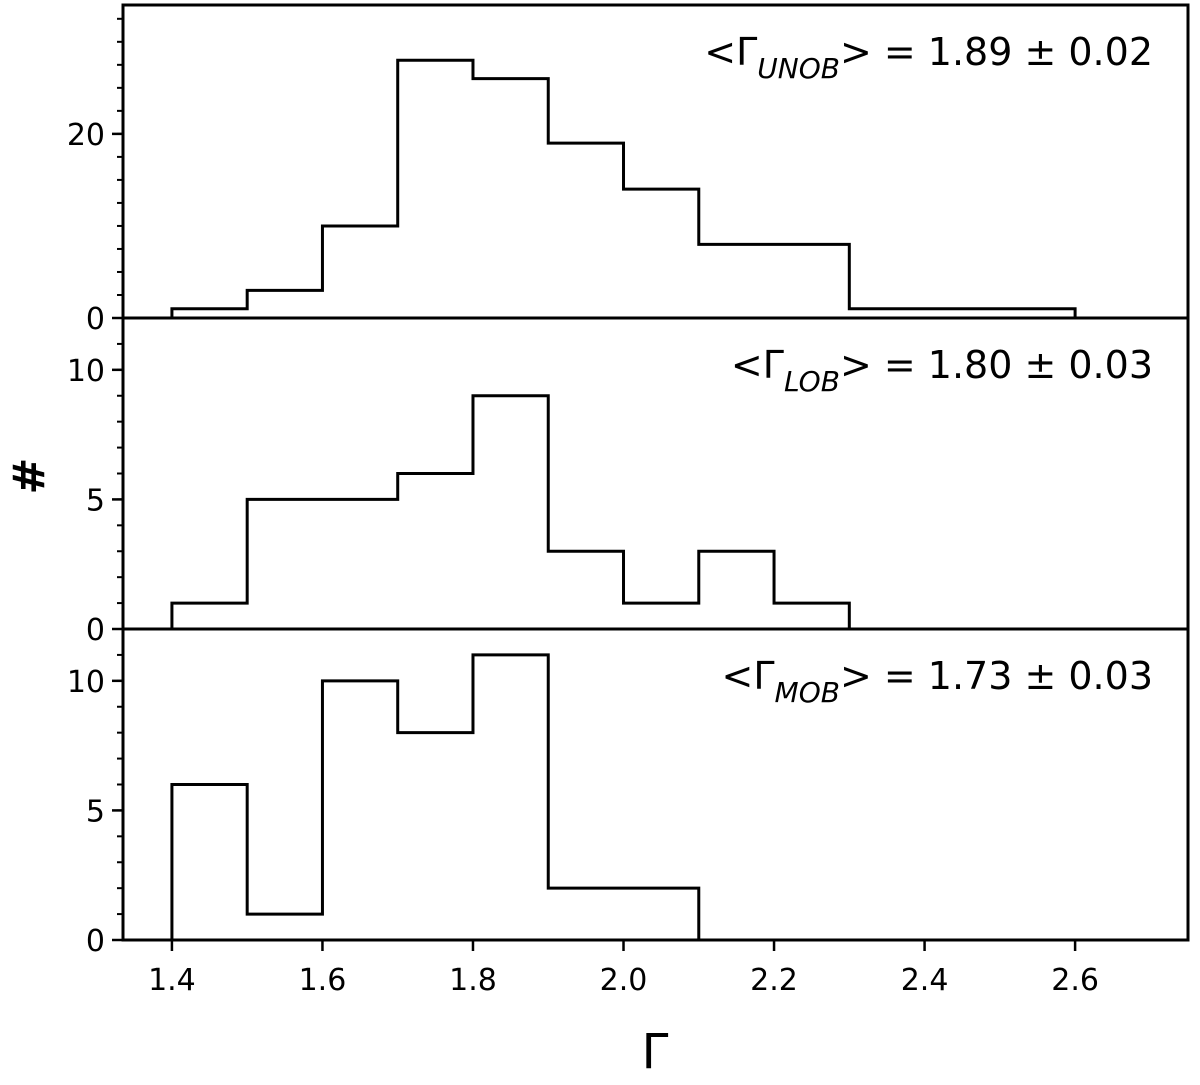 The height and width of the screenshot is (1085, 1200). Describe the element at coordinates (323, 980) in the screenshot. I see `x-tick-label: 1.6` at that location.